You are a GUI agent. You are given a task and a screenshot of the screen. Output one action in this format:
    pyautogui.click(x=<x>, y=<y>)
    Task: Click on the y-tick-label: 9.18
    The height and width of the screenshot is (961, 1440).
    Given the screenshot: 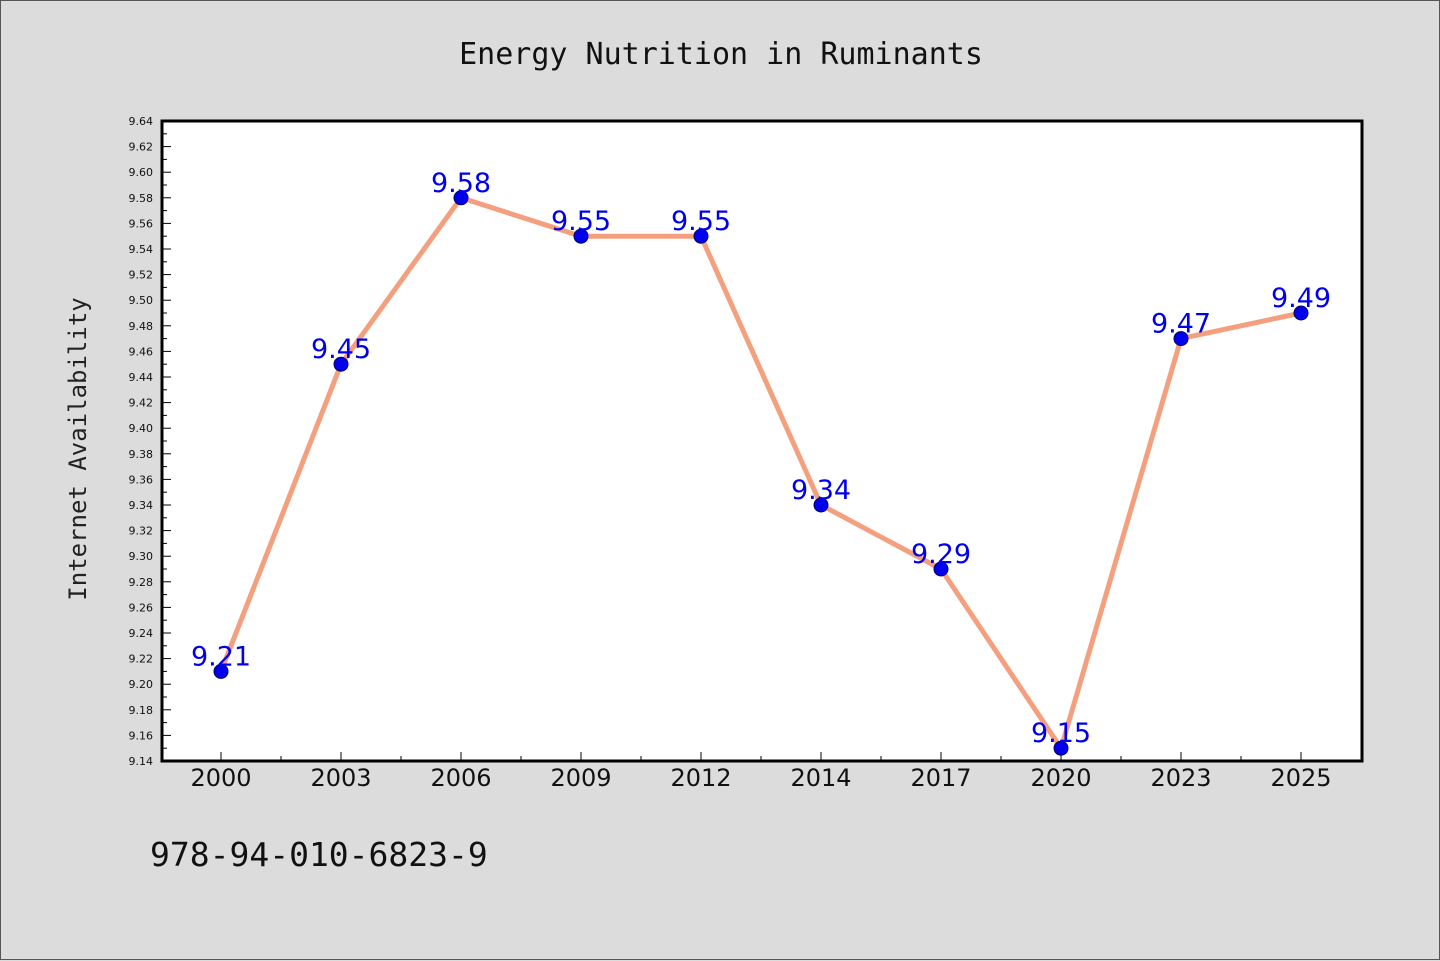 What is the action you would take?
    pyautogui.click(x=141, y=710)
    